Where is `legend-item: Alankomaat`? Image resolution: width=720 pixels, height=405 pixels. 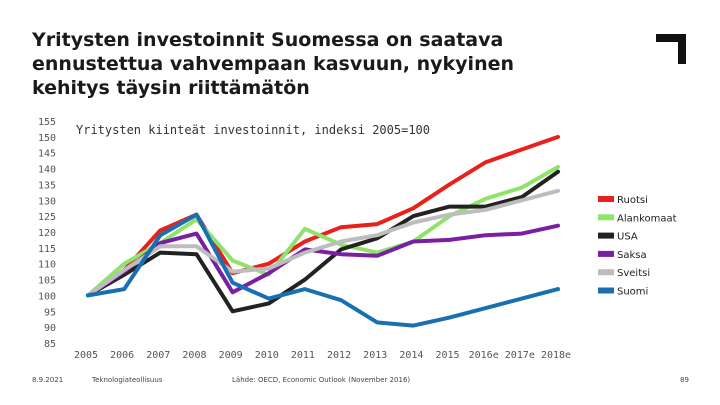 legend-item: Alankomaat is located at coordinates (637, 218).